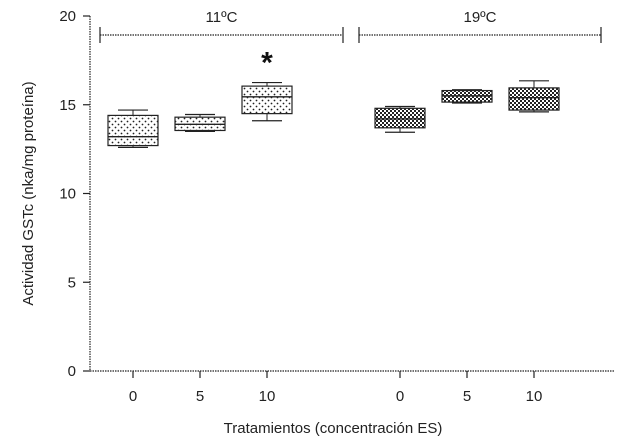  What do you see at coordinates (67, 194) in the screenshot?
I see `y-tick-label: 10` at bounding box center [67, 194].